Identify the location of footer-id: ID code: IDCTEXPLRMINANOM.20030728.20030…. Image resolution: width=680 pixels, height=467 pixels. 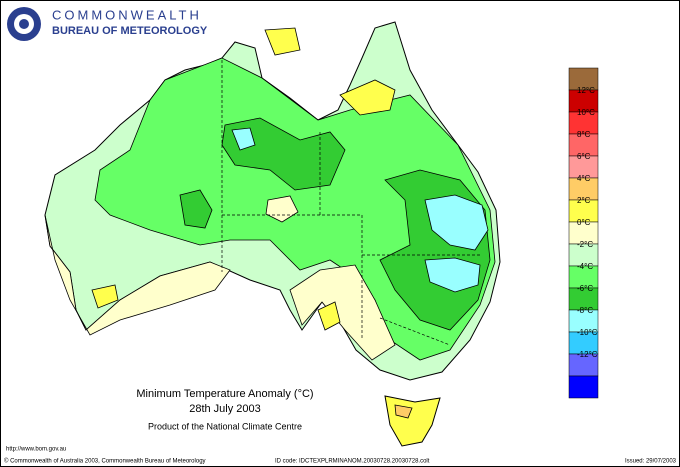
(352, 462).